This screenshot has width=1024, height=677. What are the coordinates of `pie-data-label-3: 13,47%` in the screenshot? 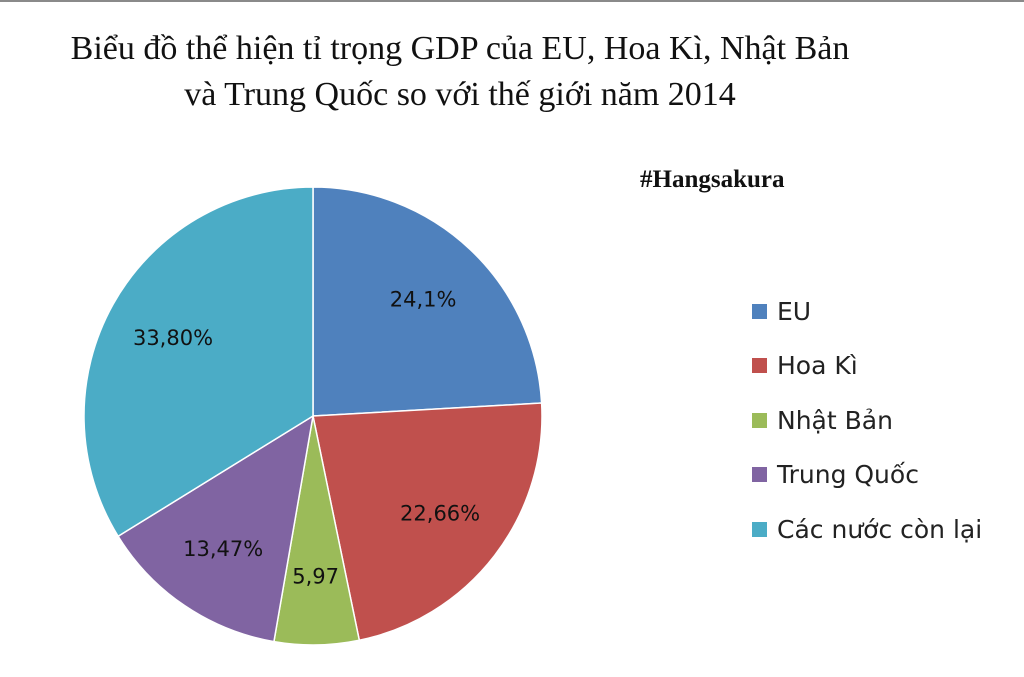 It's located at (223, 549).